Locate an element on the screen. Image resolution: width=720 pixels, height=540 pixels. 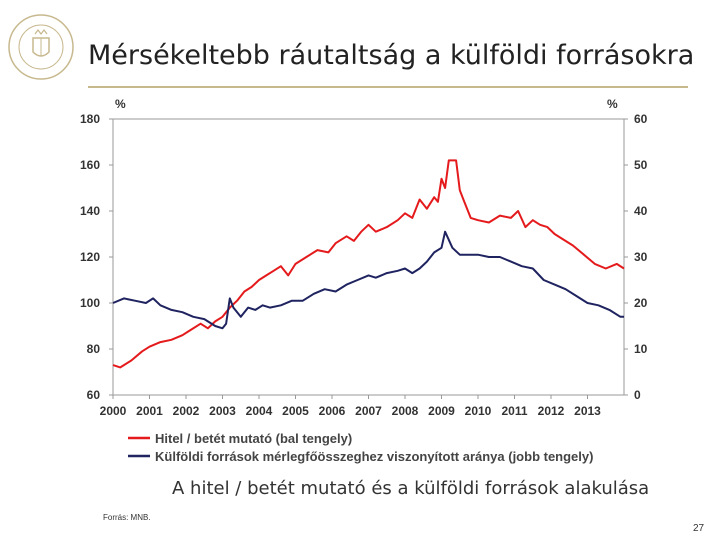
y-left-tick-label: 120 is located at coordinates (90, 257).